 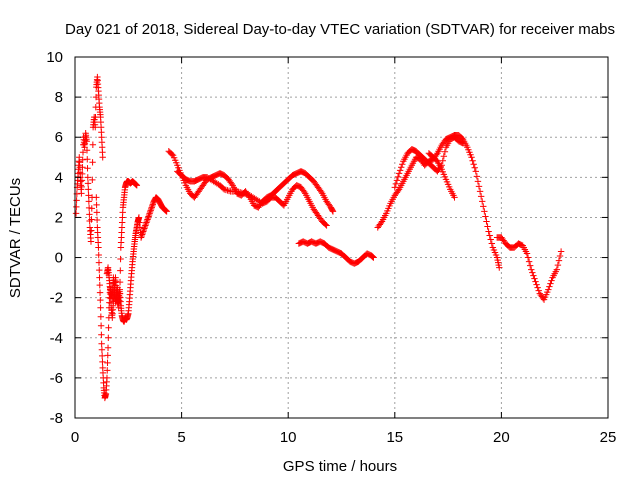 I want to click on y-tick-label: -8, so click(x=56, y=418).